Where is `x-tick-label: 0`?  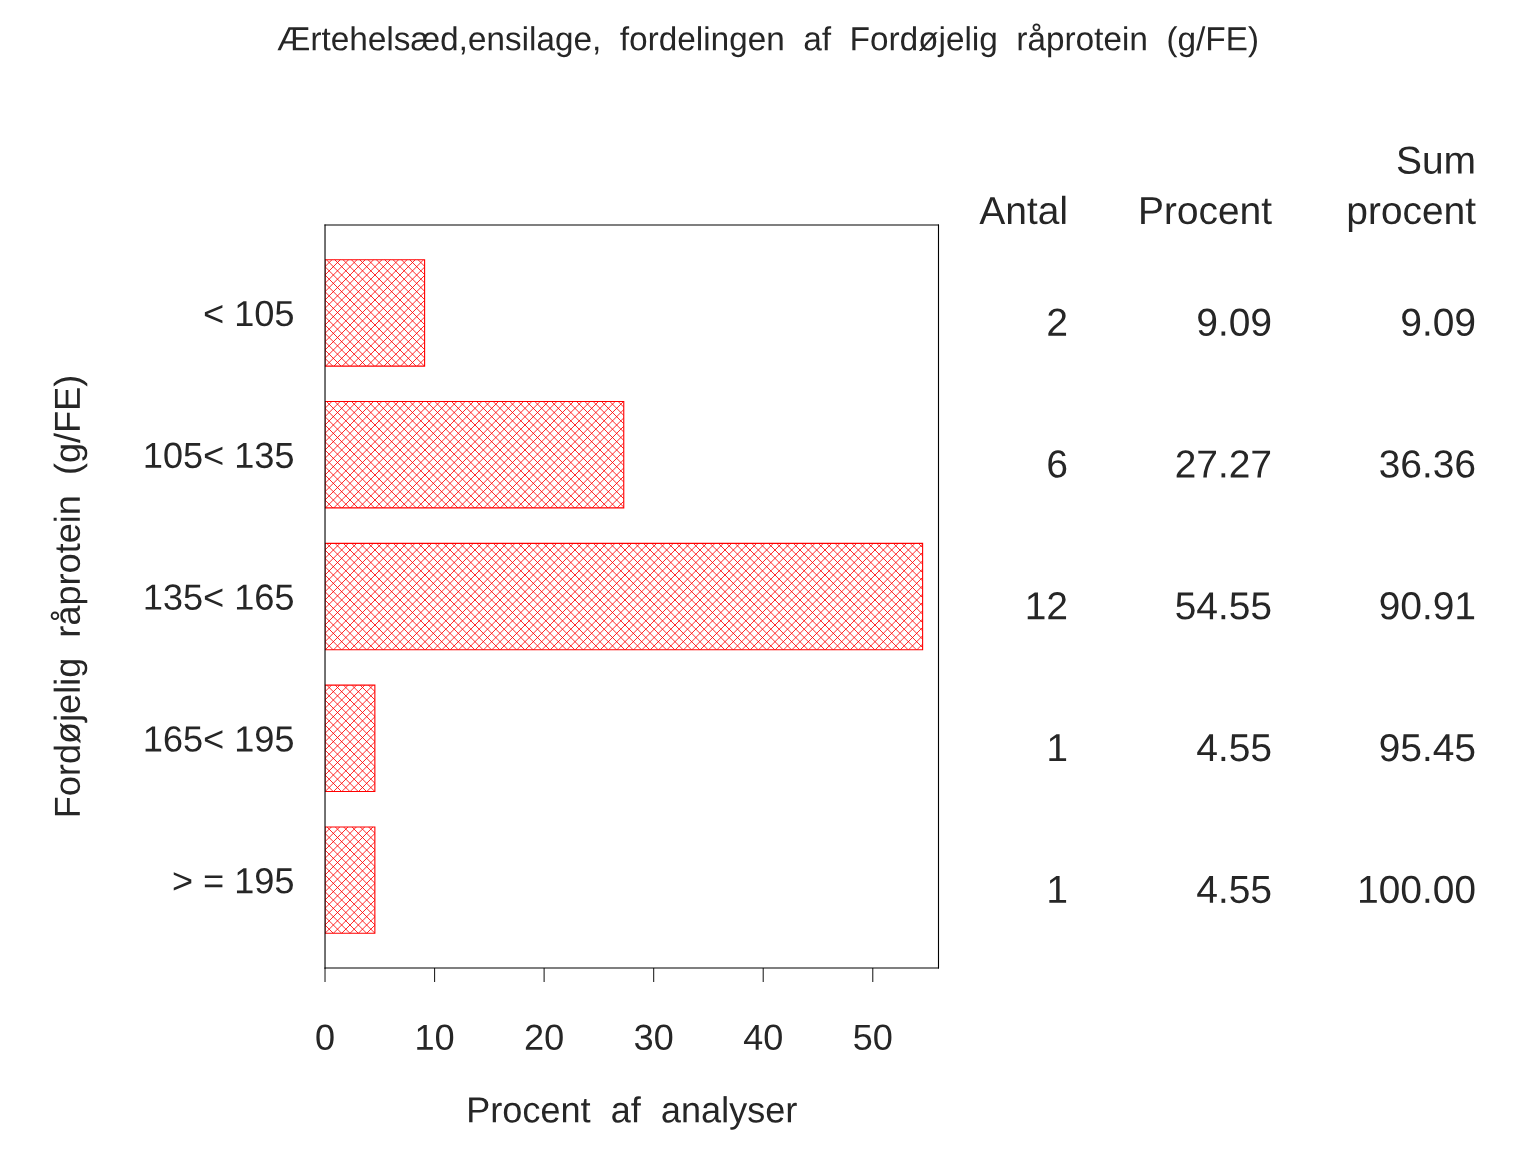 x-tick-label: 0 is located at coordinates (325, 1037).